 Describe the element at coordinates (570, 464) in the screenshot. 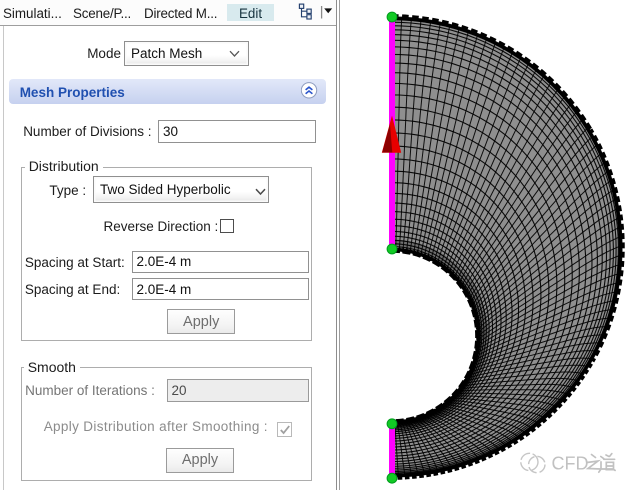

I see `svg-text: CFD` at that location.